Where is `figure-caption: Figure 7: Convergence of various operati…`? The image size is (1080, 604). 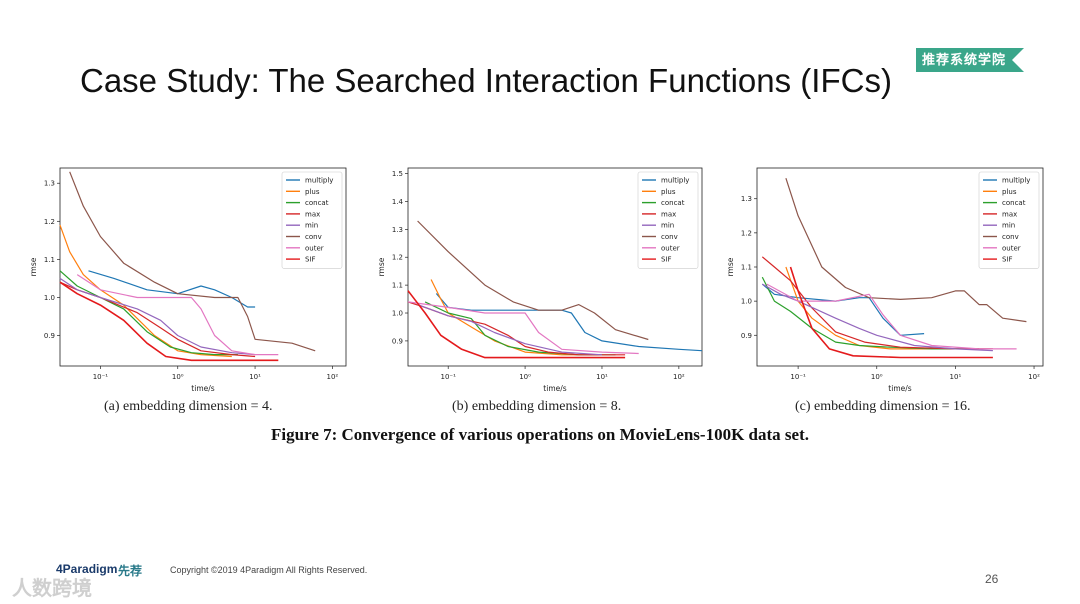 figure-caption: Figure 7: Convergence of various operati… is located at coordinates (540, 434).